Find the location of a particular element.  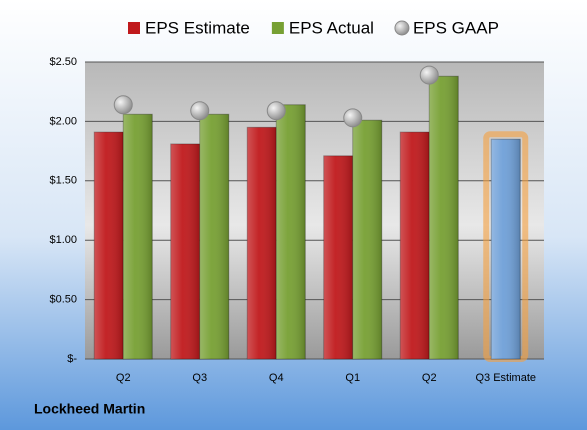

x-tick-label: Q4 is located at coordinates (276, 378).